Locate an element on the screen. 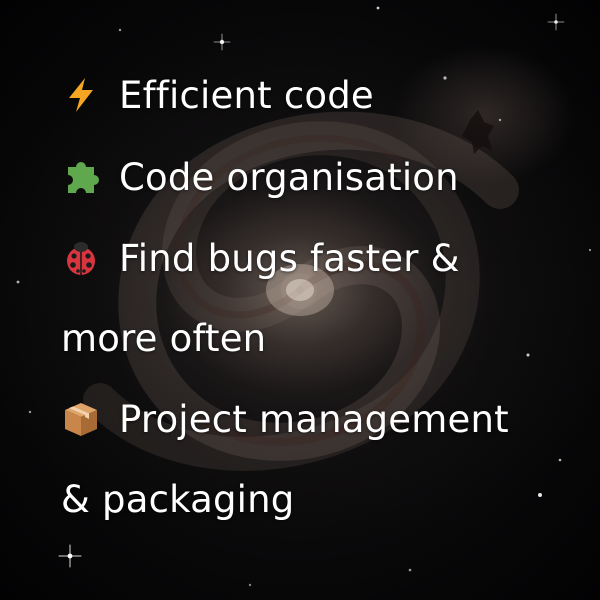 This screenshot has height=600, width=600. feature-find-bugs: Find bugs faster & is located at coordinates (260, 258).